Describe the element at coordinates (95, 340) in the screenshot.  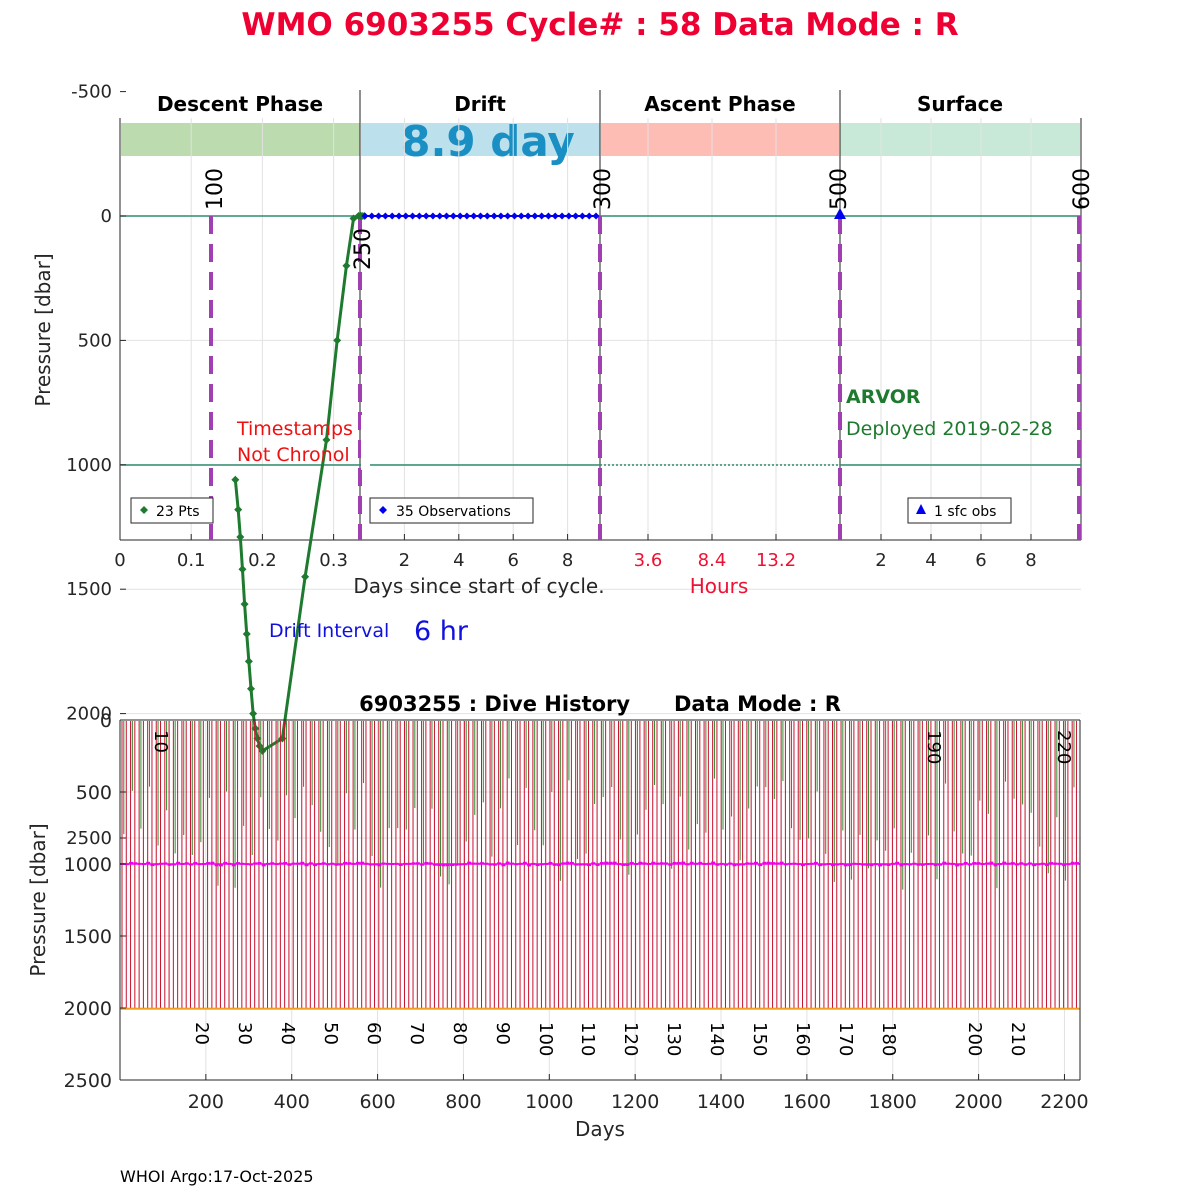
I see `top-y-tick-label: 500` at that location.